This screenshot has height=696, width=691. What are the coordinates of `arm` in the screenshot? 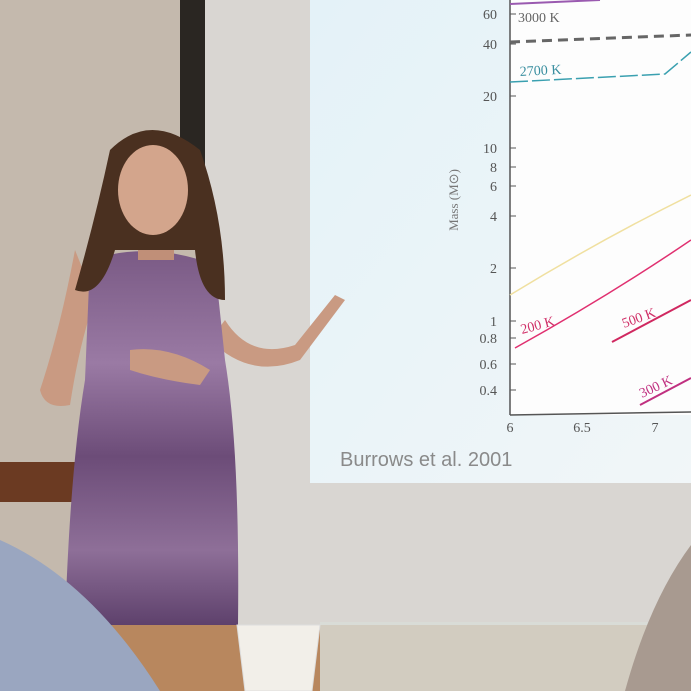 It's located at (277, 331).